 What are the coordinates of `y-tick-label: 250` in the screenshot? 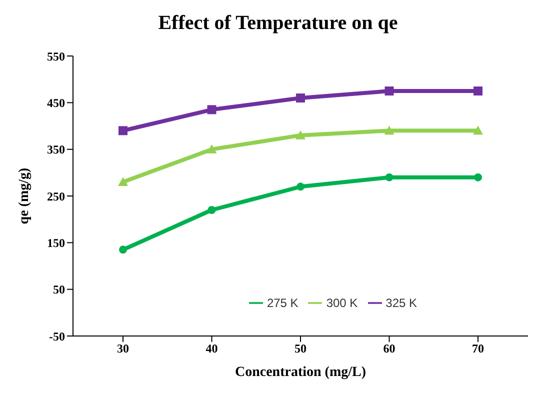 It's located at (56, 196).